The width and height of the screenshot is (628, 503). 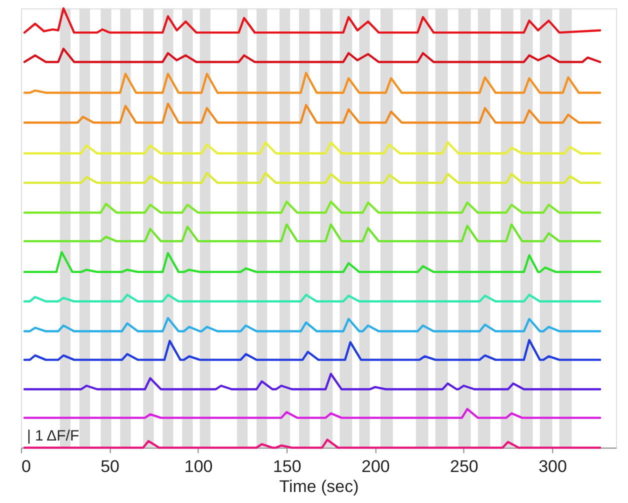 What do you see at coordinates (26, 466) in the screenshot?
I see `x-tick-label: 0` at bounding box center [26, 466].